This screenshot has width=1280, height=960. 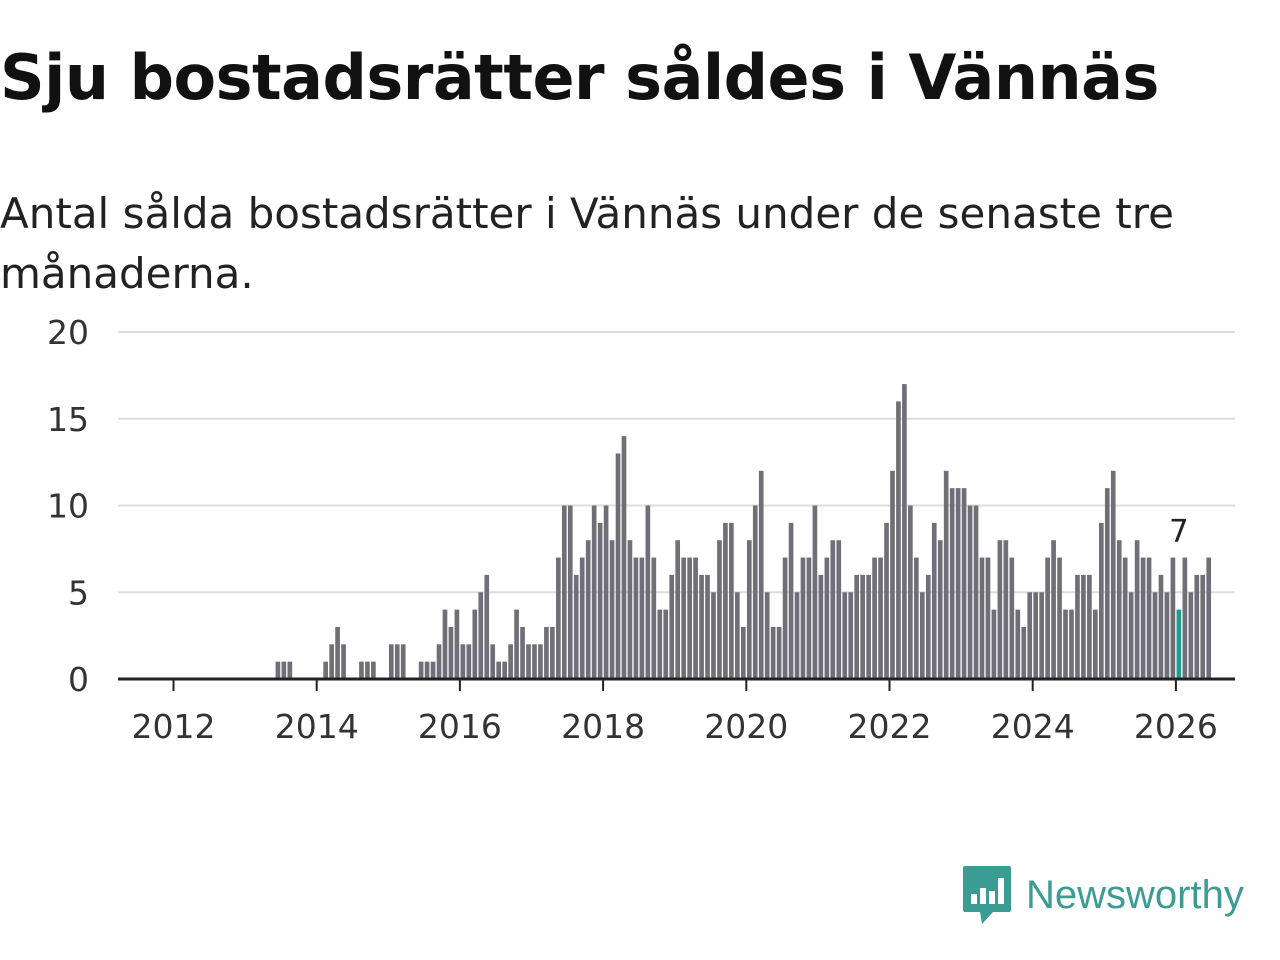 I want to click on y-tick-label: 20, so click(x=68, y=332).